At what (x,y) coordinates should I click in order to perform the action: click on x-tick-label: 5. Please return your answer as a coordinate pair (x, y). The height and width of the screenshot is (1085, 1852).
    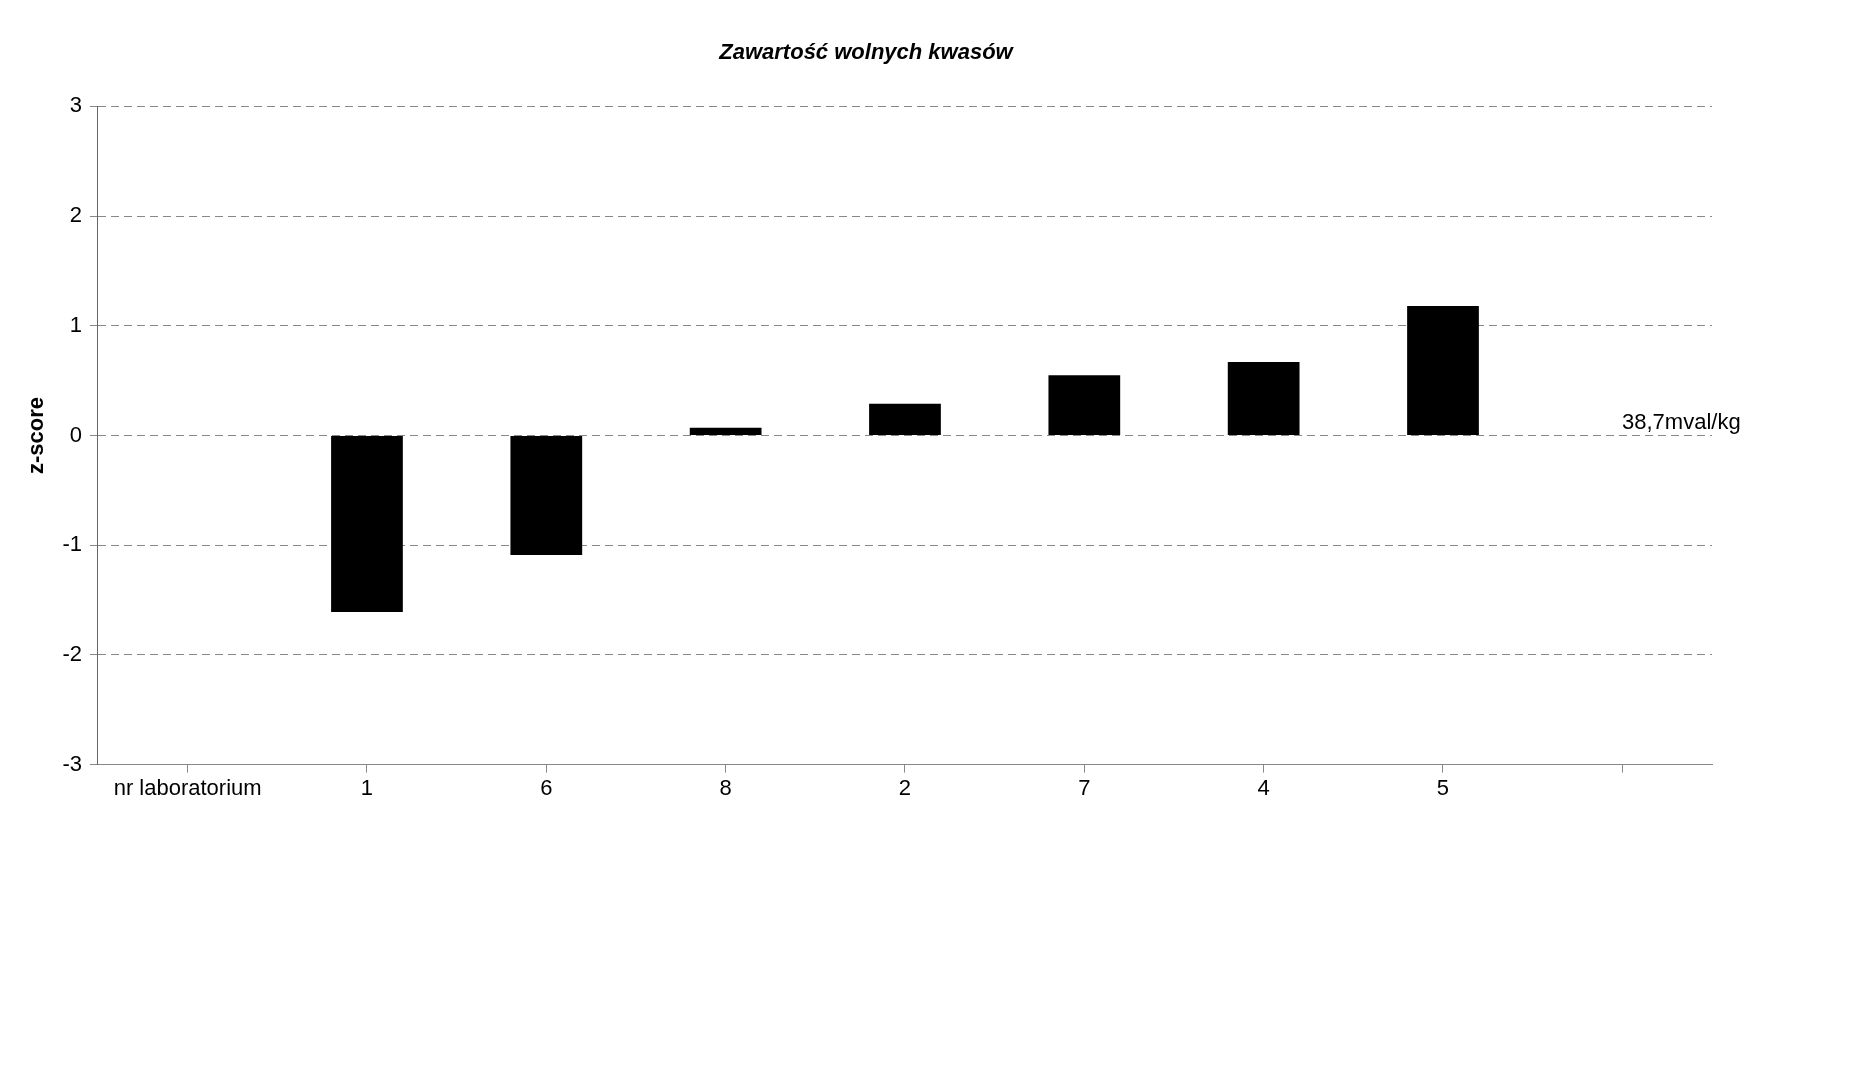
    Looking at the image, I should click on (1443, 787).